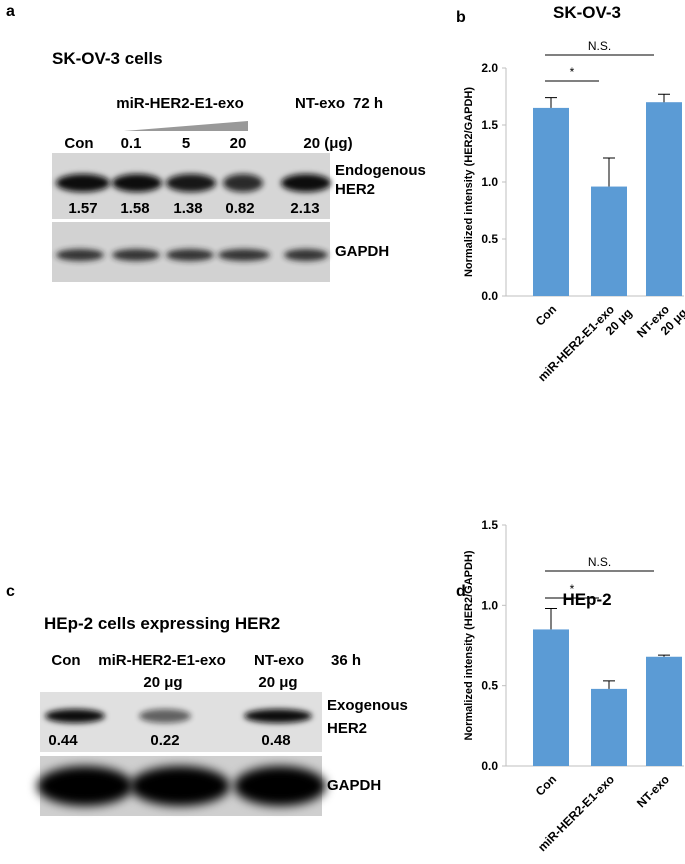  I want to click on y-tick-label: 2.0, so click(489, 68).